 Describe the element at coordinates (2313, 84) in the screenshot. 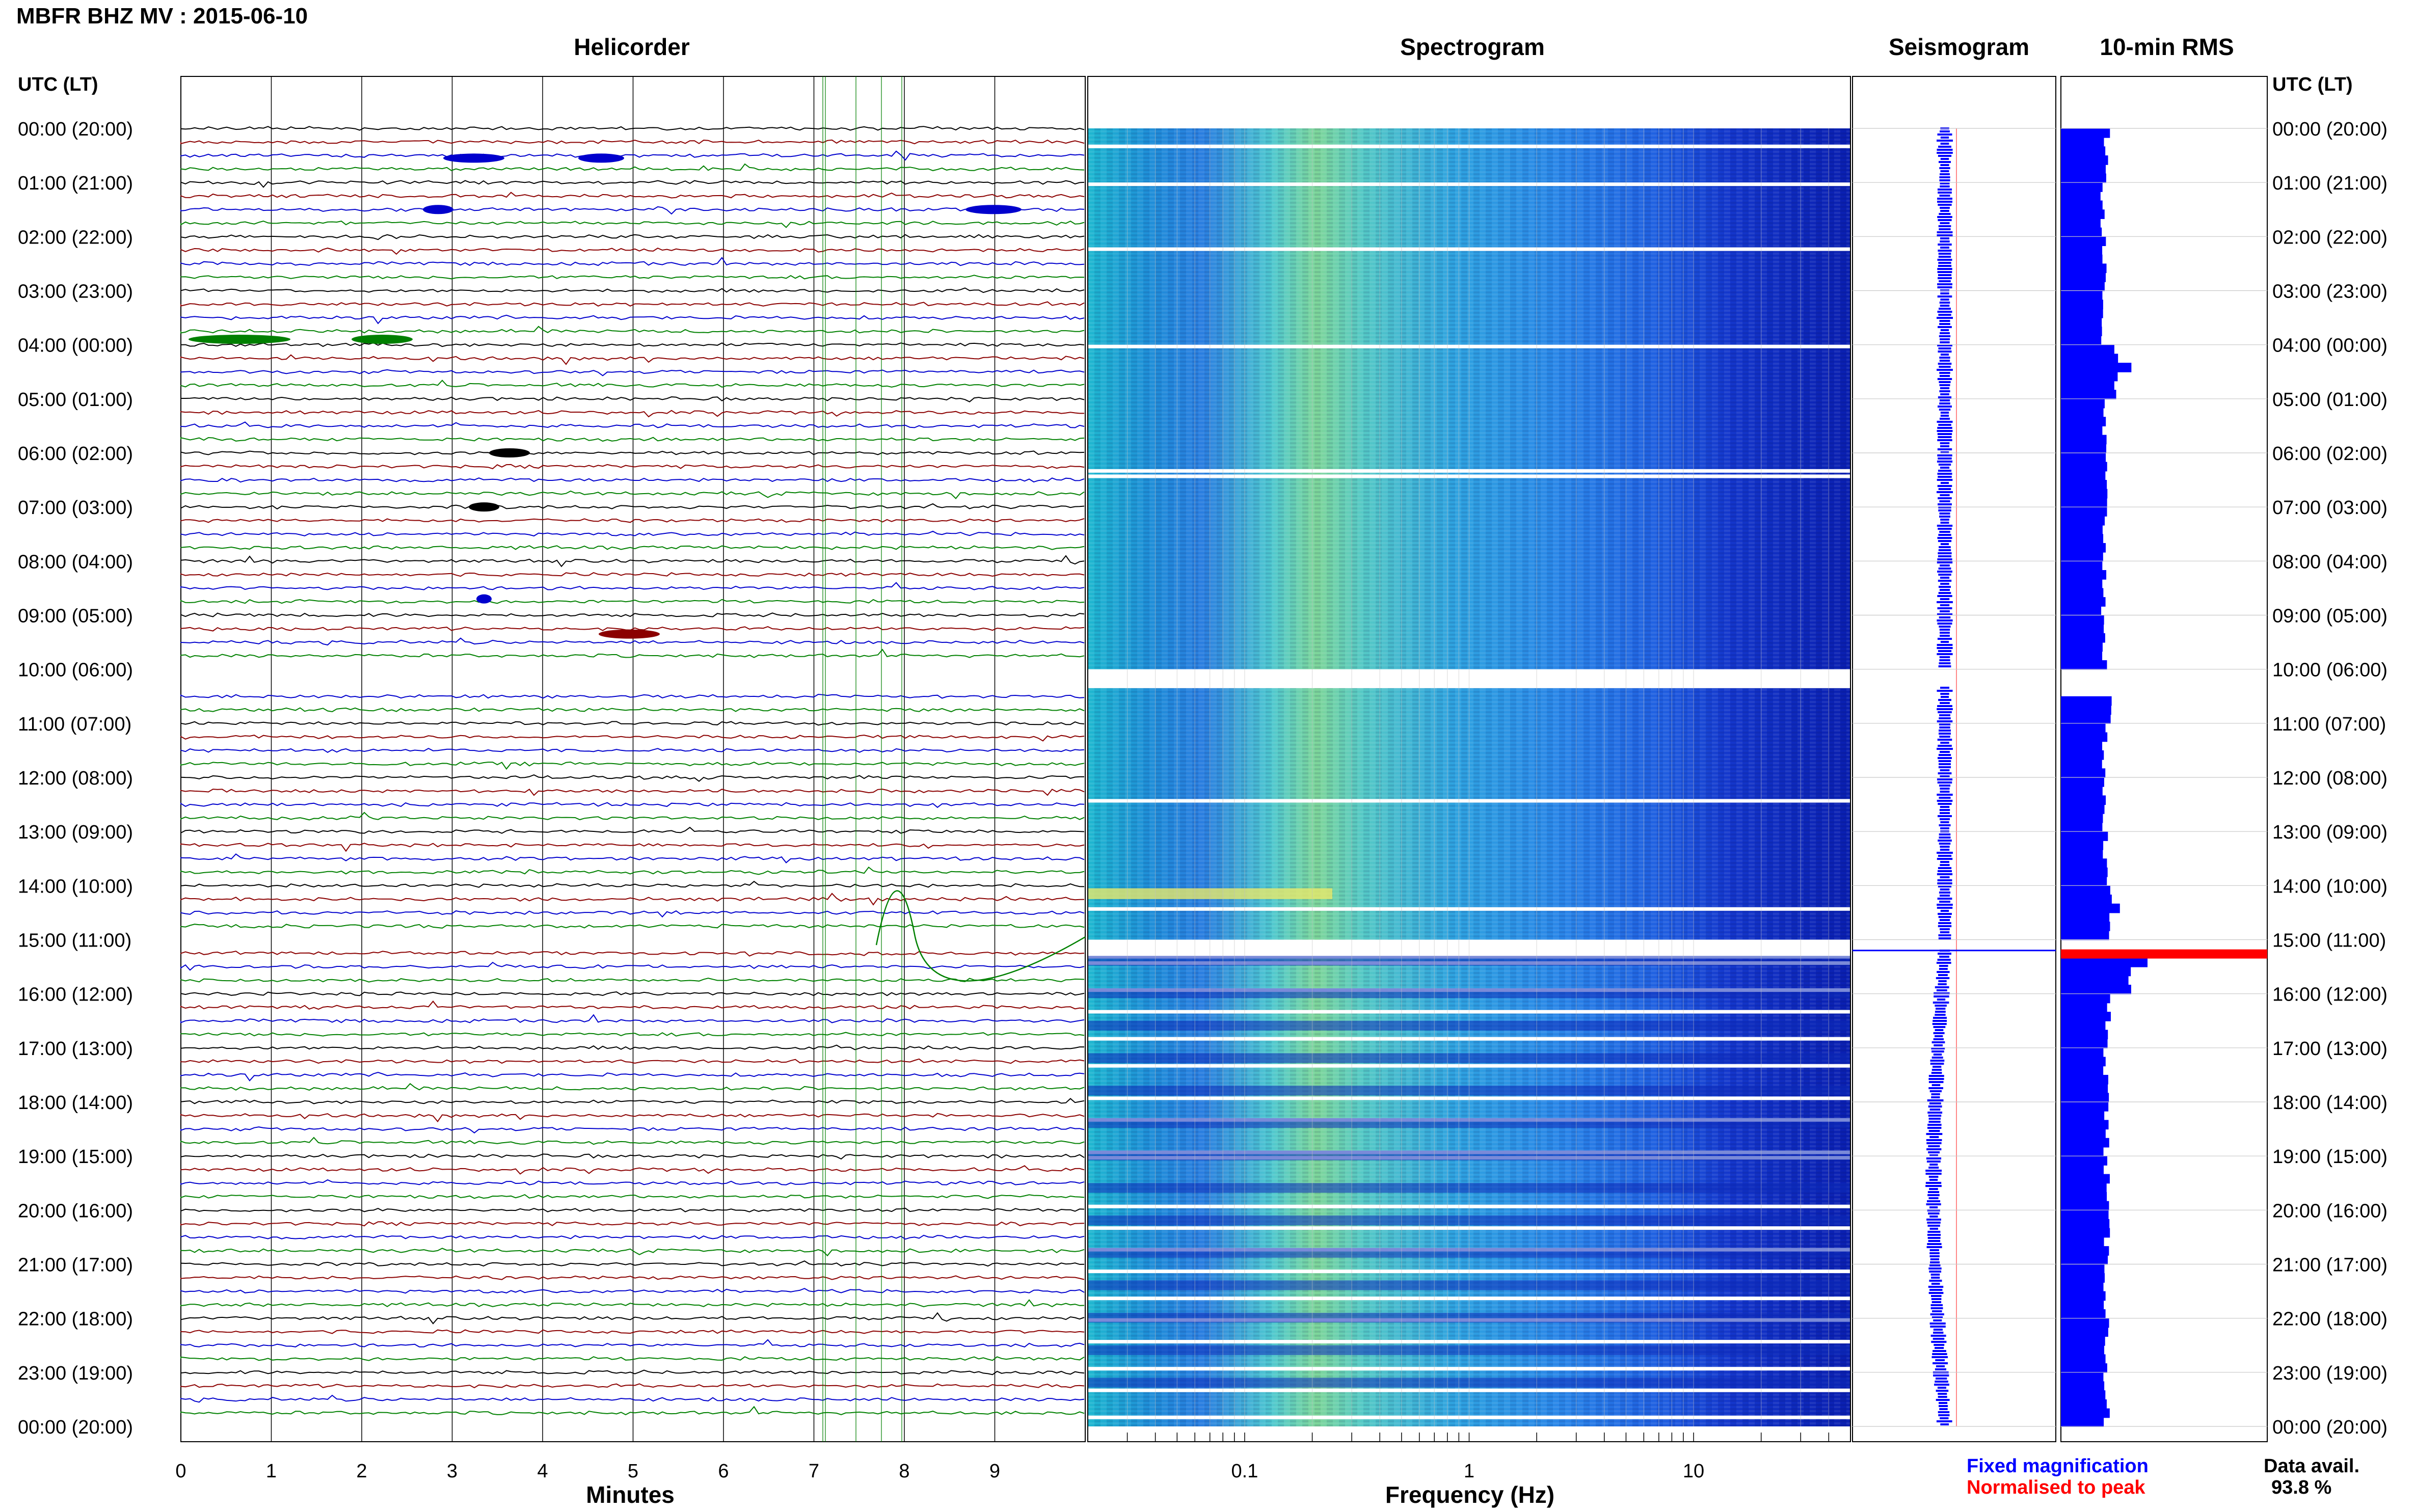

I see `utc-header-right: UTC (LT)` at that location.